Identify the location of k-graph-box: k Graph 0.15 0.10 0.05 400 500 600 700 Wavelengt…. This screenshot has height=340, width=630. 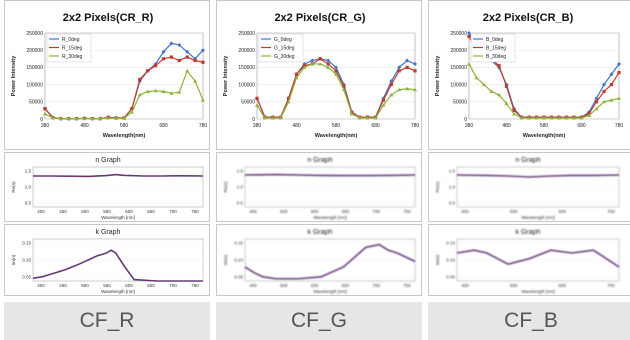
(529, 260).